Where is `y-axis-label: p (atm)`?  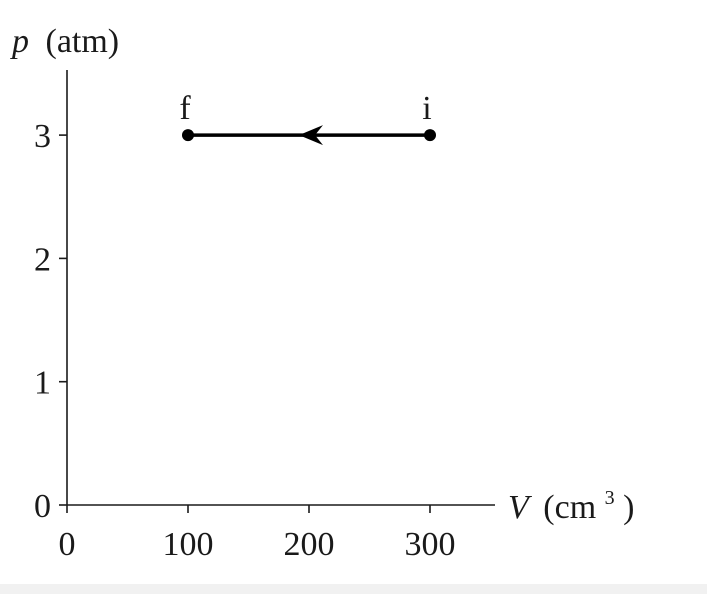 y-axis-label: p (atm) is located at coordinates (64, 41).